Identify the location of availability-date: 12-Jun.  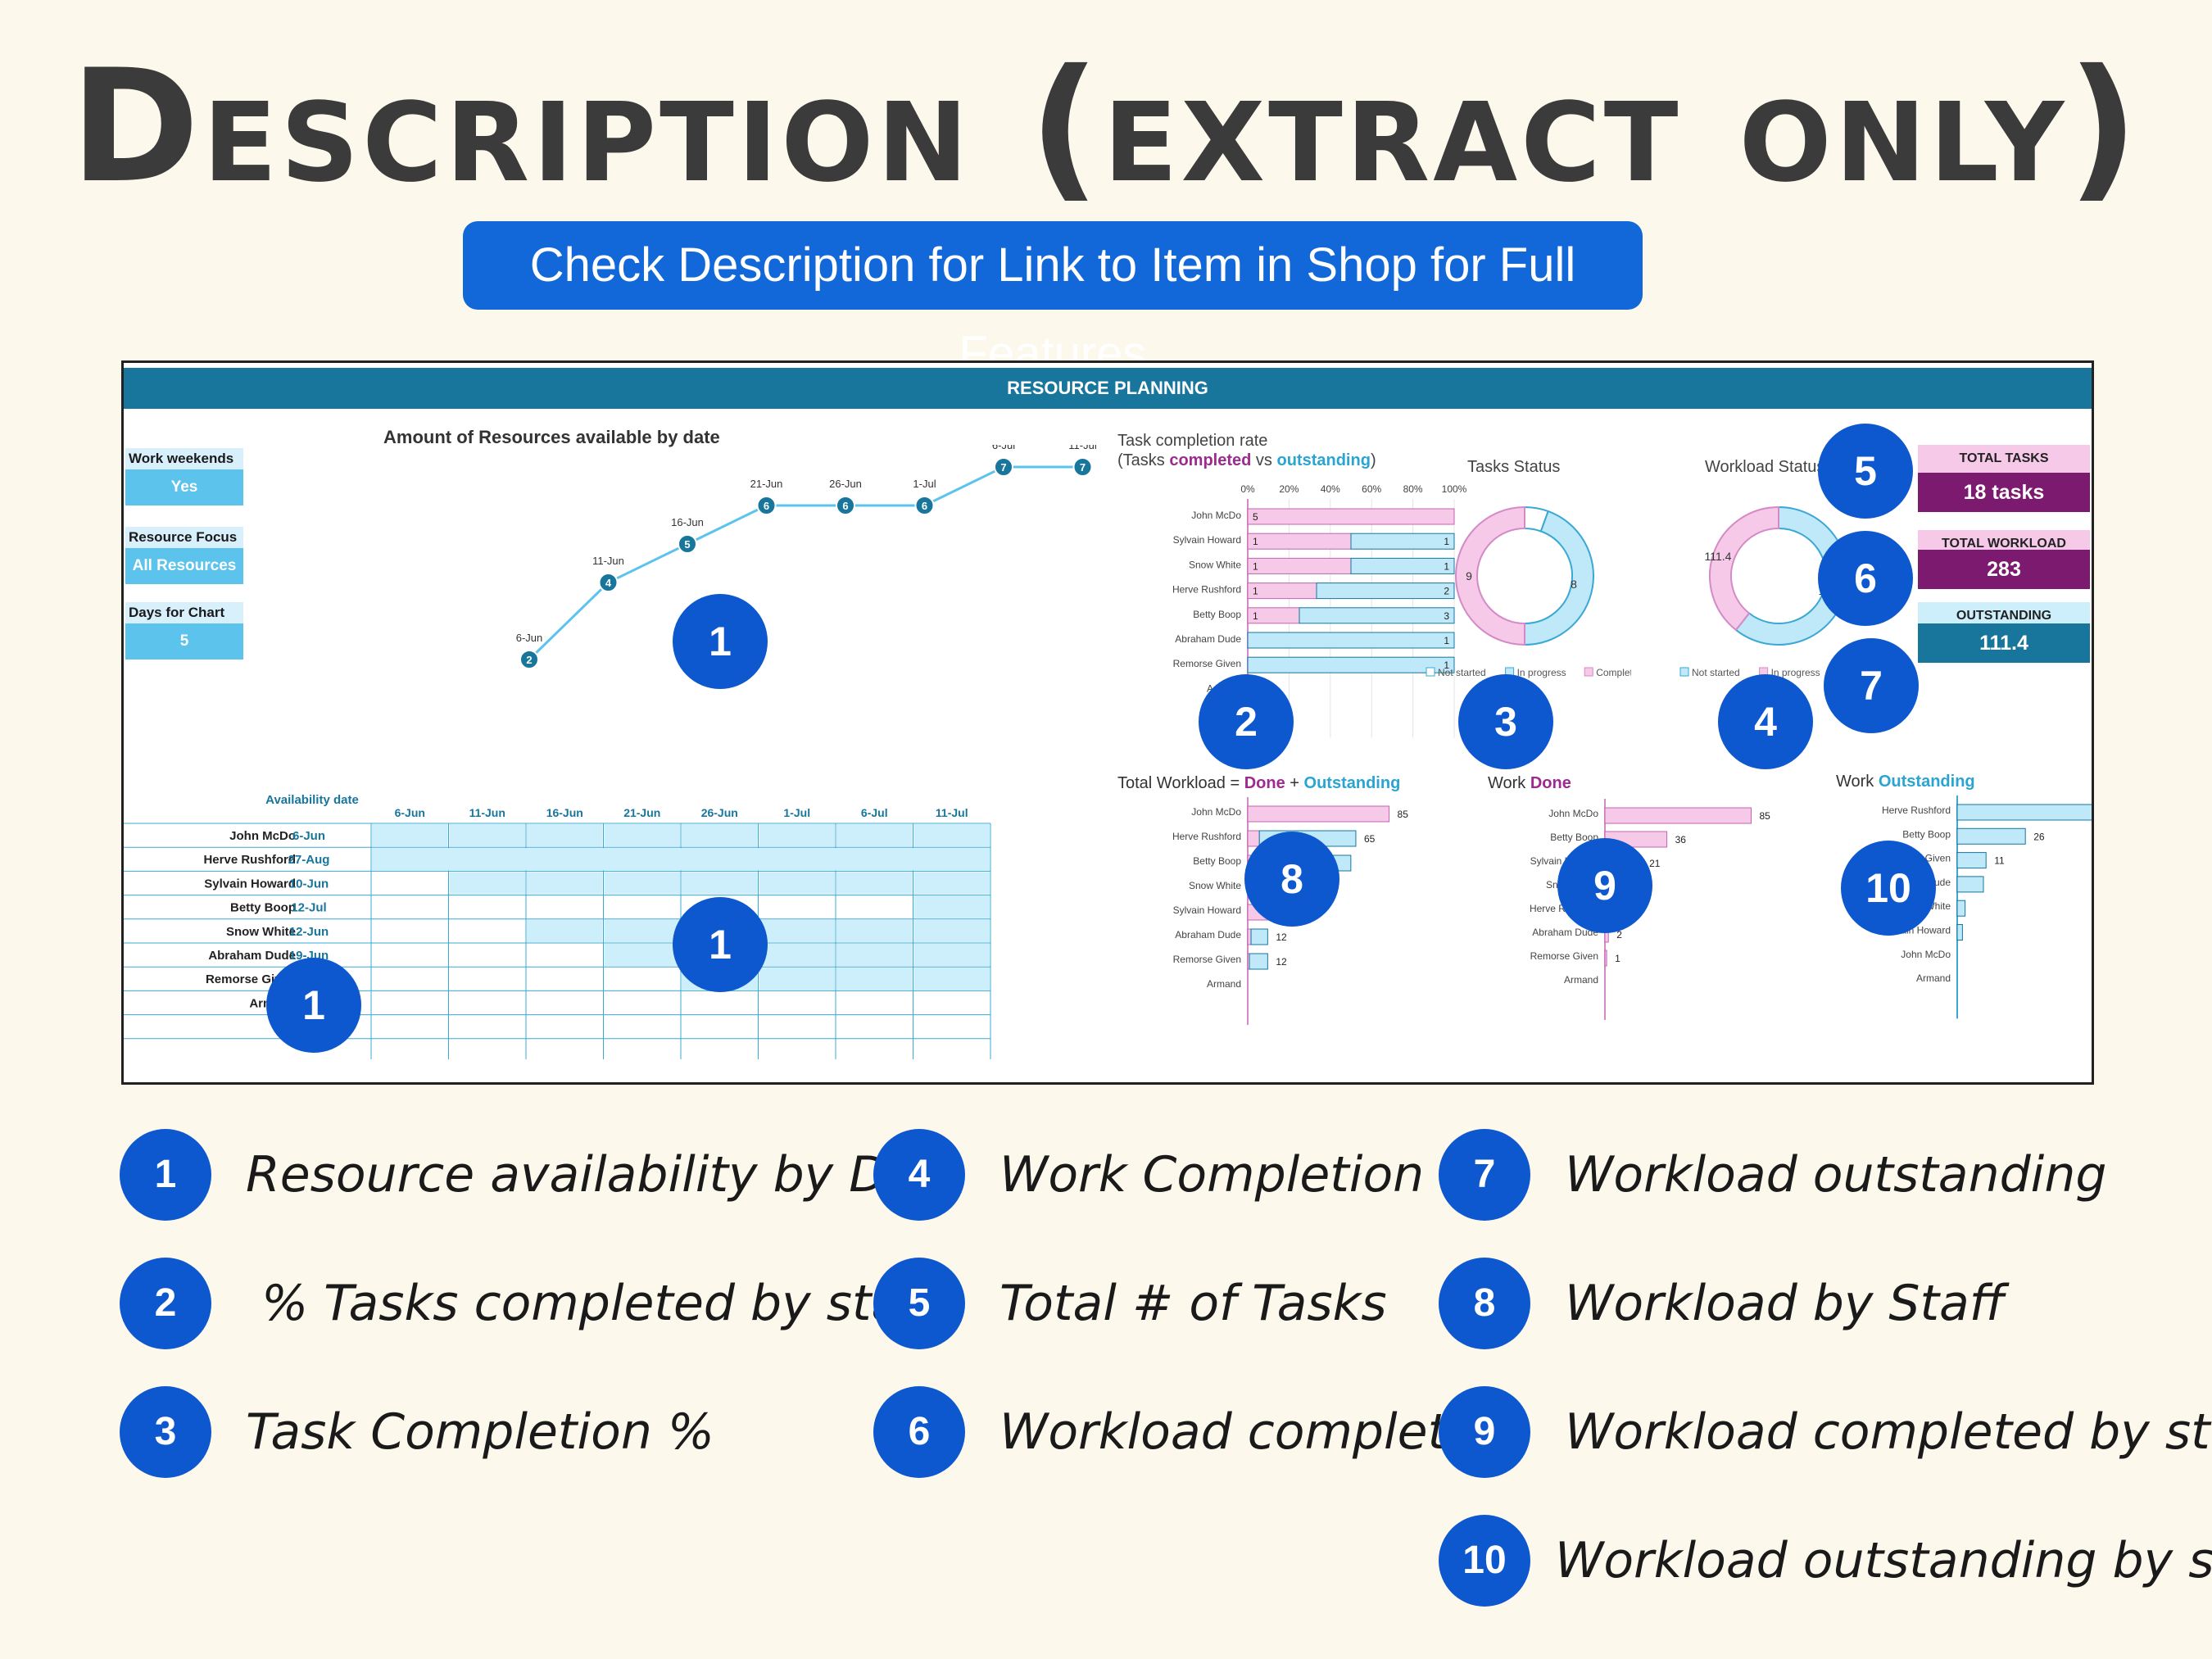
(309, 932).